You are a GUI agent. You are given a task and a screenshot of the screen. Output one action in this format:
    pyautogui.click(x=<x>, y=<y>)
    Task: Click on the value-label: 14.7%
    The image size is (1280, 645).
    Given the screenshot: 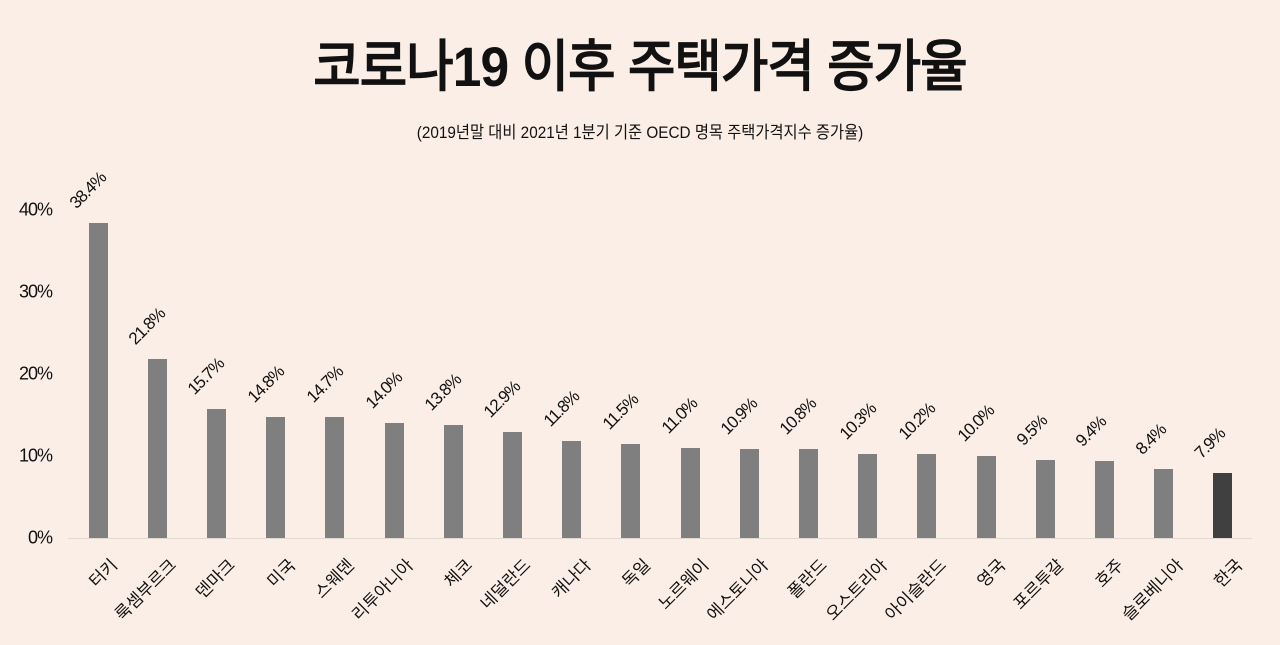 What is the action you would take?
    pyautogui.click(x=324, y=384)
    